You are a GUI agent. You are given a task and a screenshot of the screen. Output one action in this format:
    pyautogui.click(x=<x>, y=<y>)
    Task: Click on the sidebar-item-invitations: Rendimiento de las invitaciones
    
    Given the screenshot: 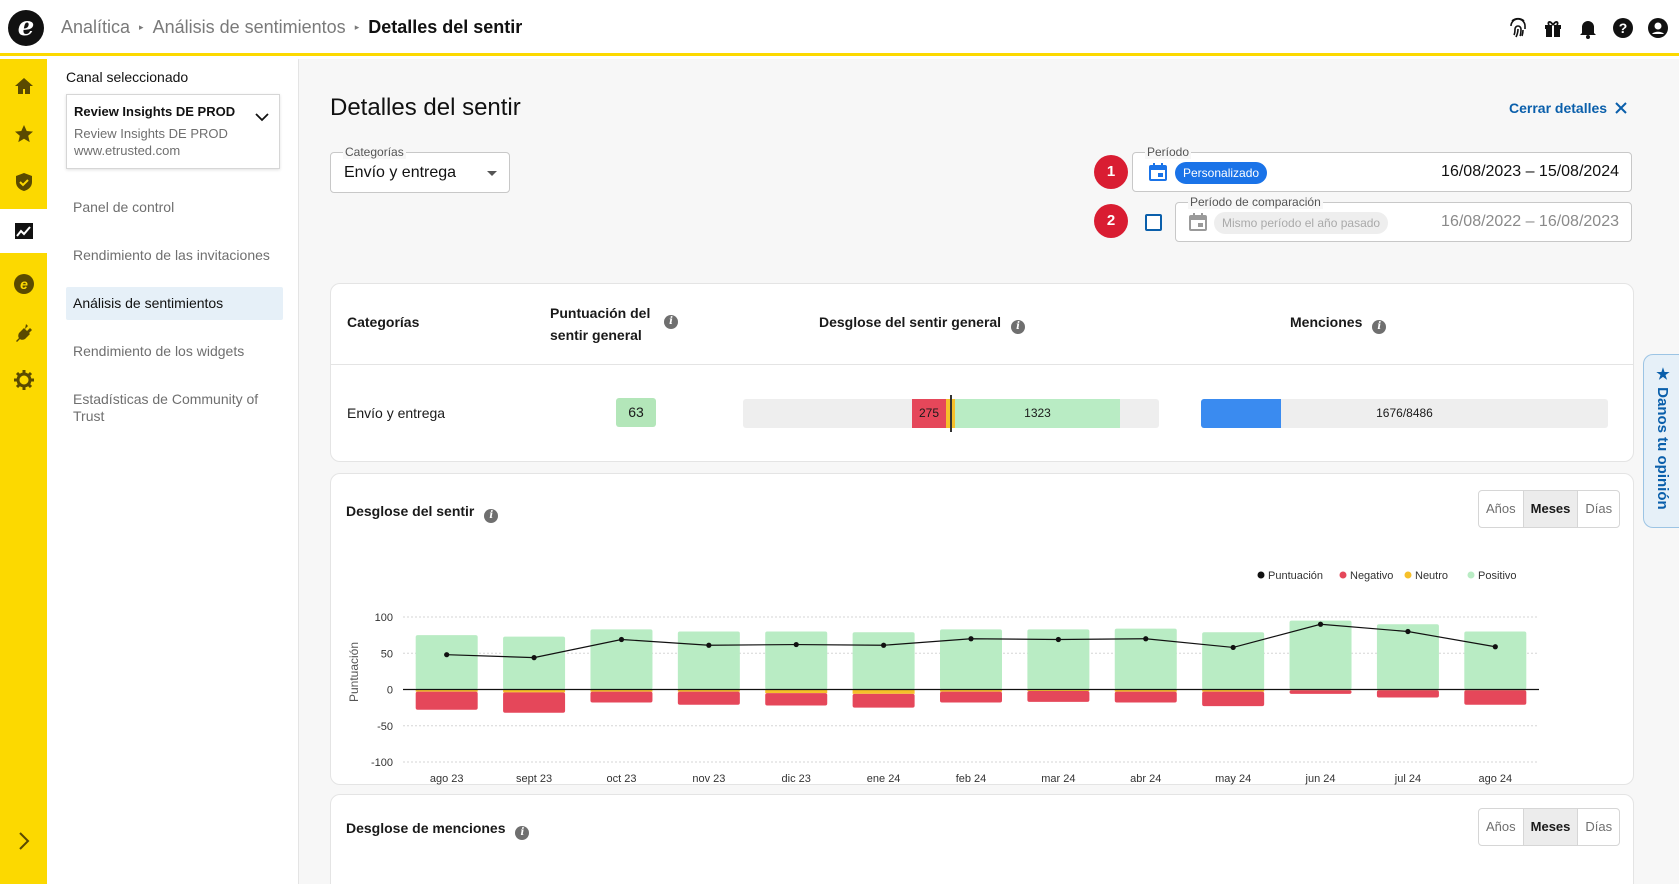 What is the action you would take?
    pyautogui.click(x=171, y=255)
    